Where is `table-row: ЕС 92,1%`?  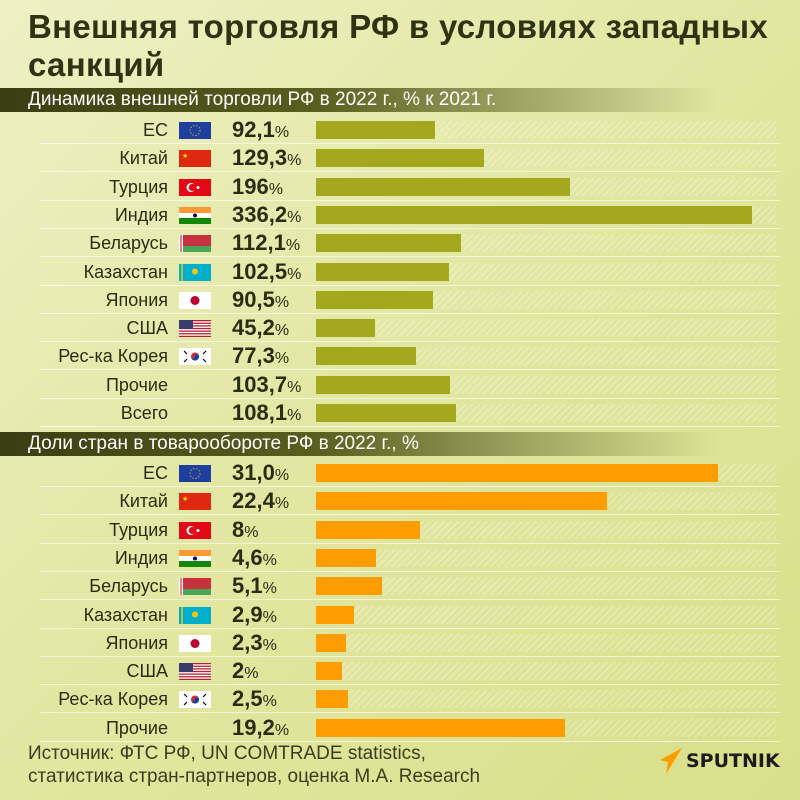
table-row: ЕС 92,1% is located at coordinates (400, 130).